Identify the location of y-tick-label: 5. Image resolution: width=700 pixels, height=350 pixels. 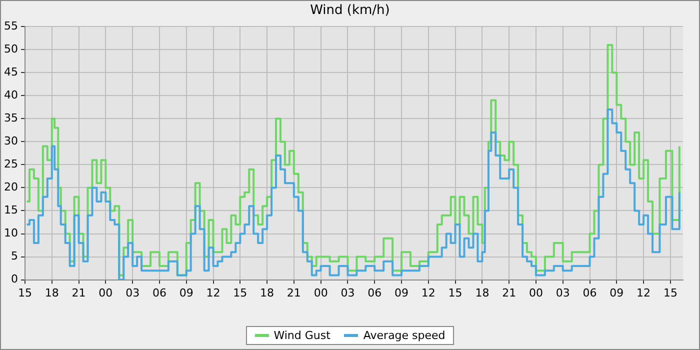
(14, 256).